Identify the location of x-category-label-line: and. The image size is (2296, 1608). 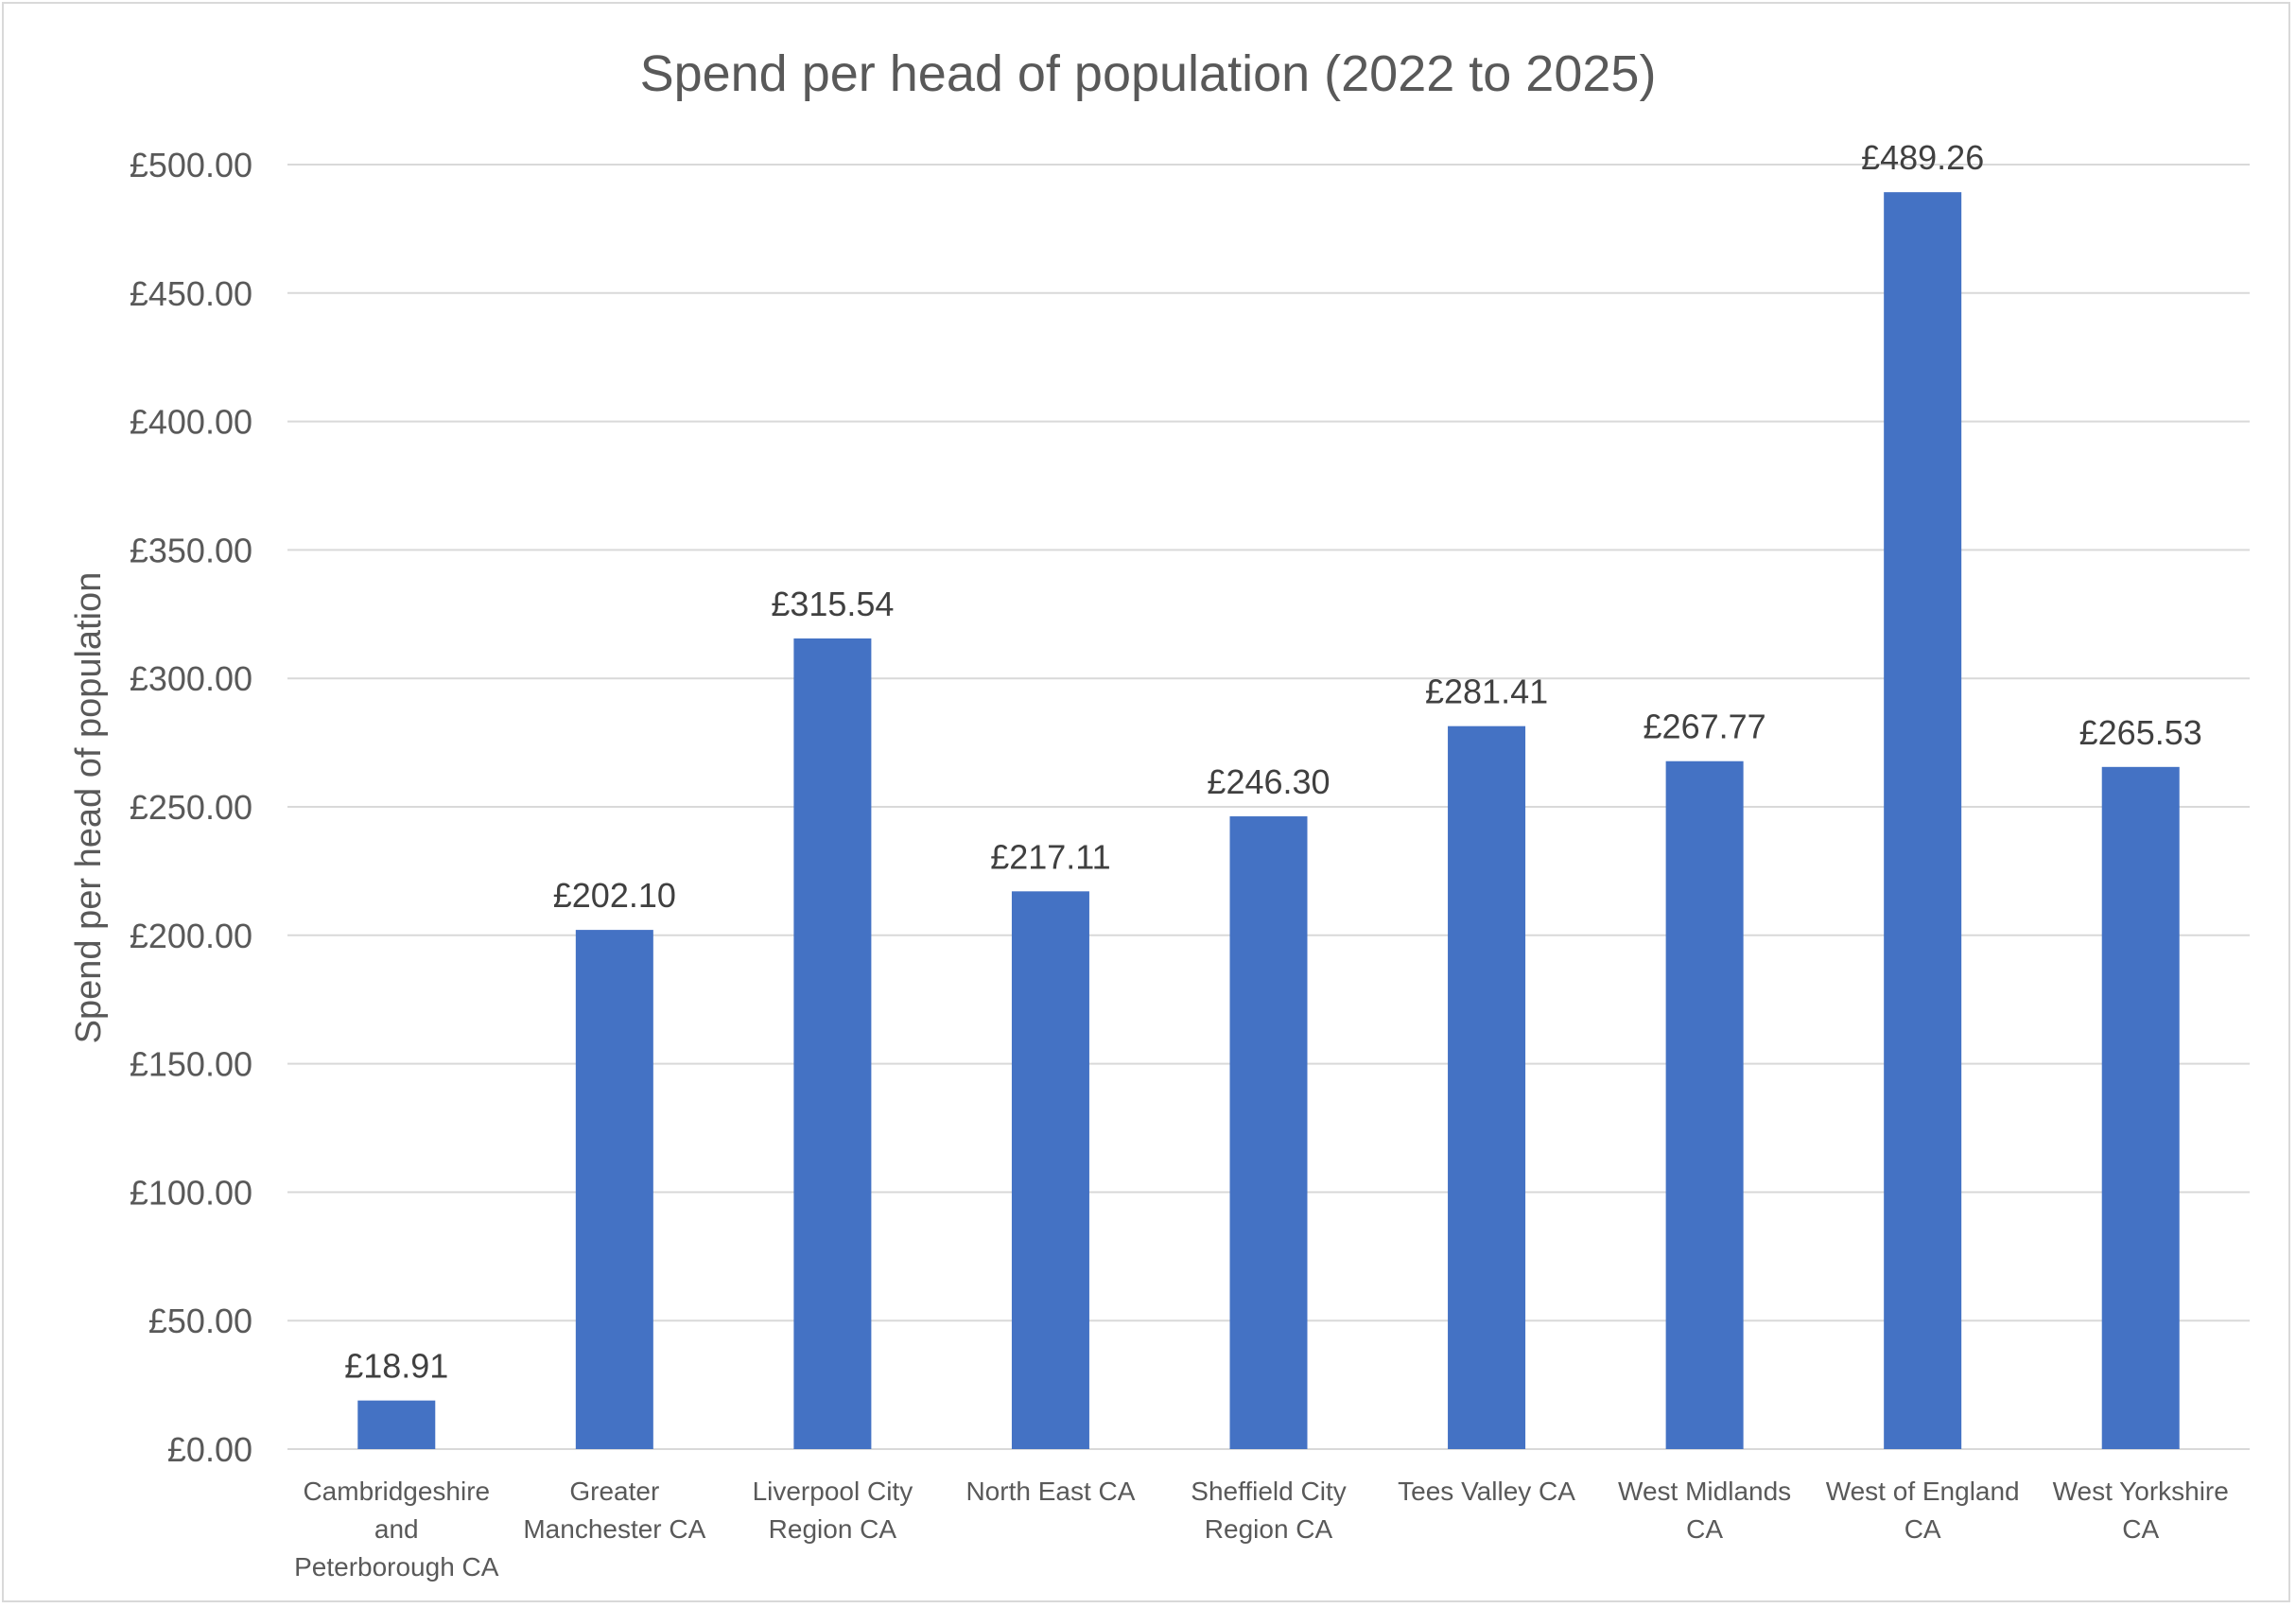
(397, 1529).